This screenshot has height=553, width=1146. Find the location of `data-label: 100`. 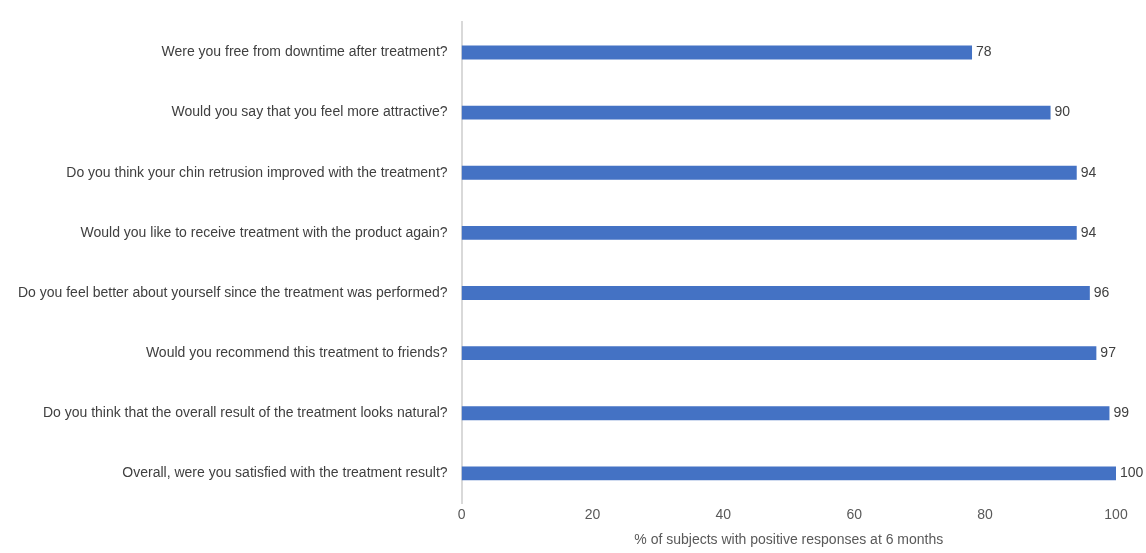

data-label: 100 is located at coordinates (1132, 472).